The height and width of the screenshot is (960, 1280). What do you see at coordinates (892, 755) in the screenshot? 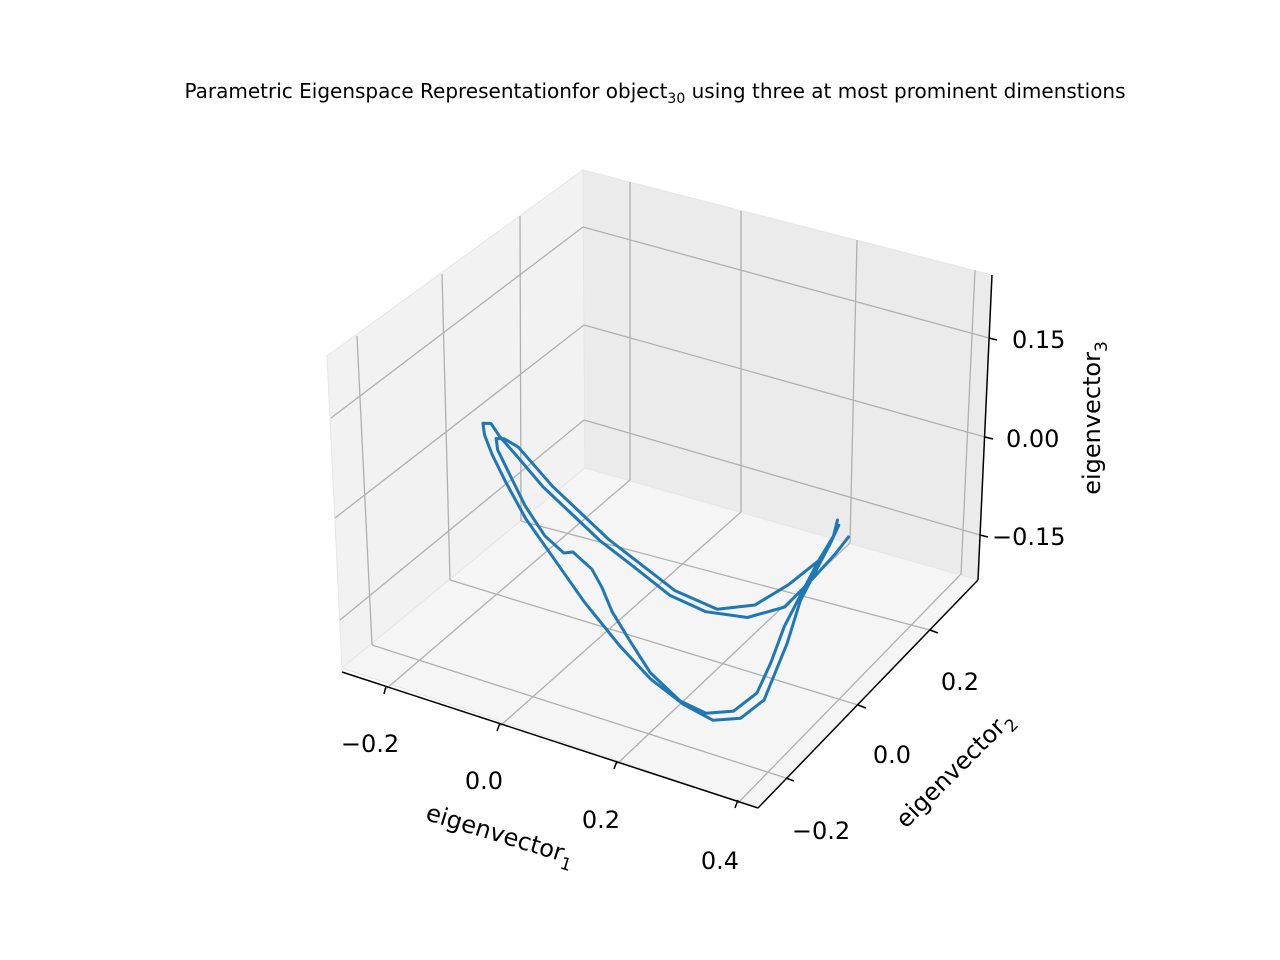
I see `y-tick-label: 0.0` at bounding box center [892, 755].